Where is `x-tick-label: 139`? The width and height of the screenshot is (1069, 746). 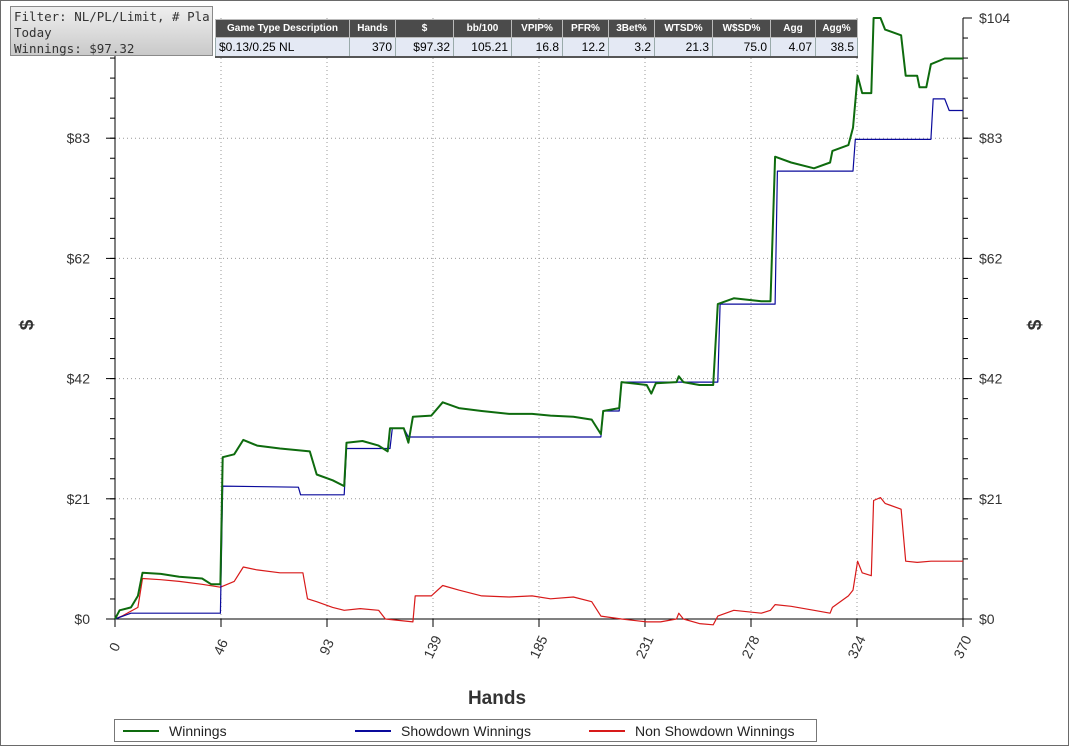 x-tick-label: 139 is located at coordinates (432, 647).